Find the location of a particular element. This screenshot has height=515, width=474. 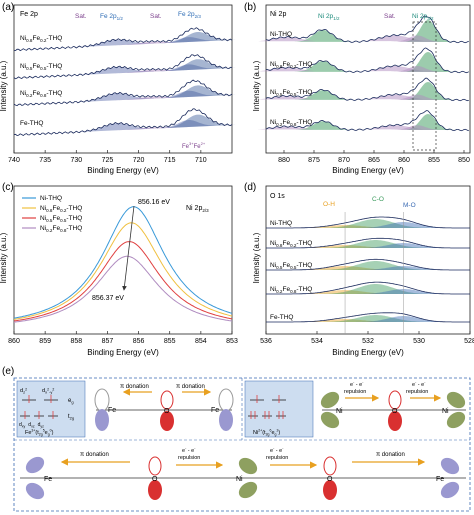

panel-b-highlight-box is located at coordinates (424, 86).